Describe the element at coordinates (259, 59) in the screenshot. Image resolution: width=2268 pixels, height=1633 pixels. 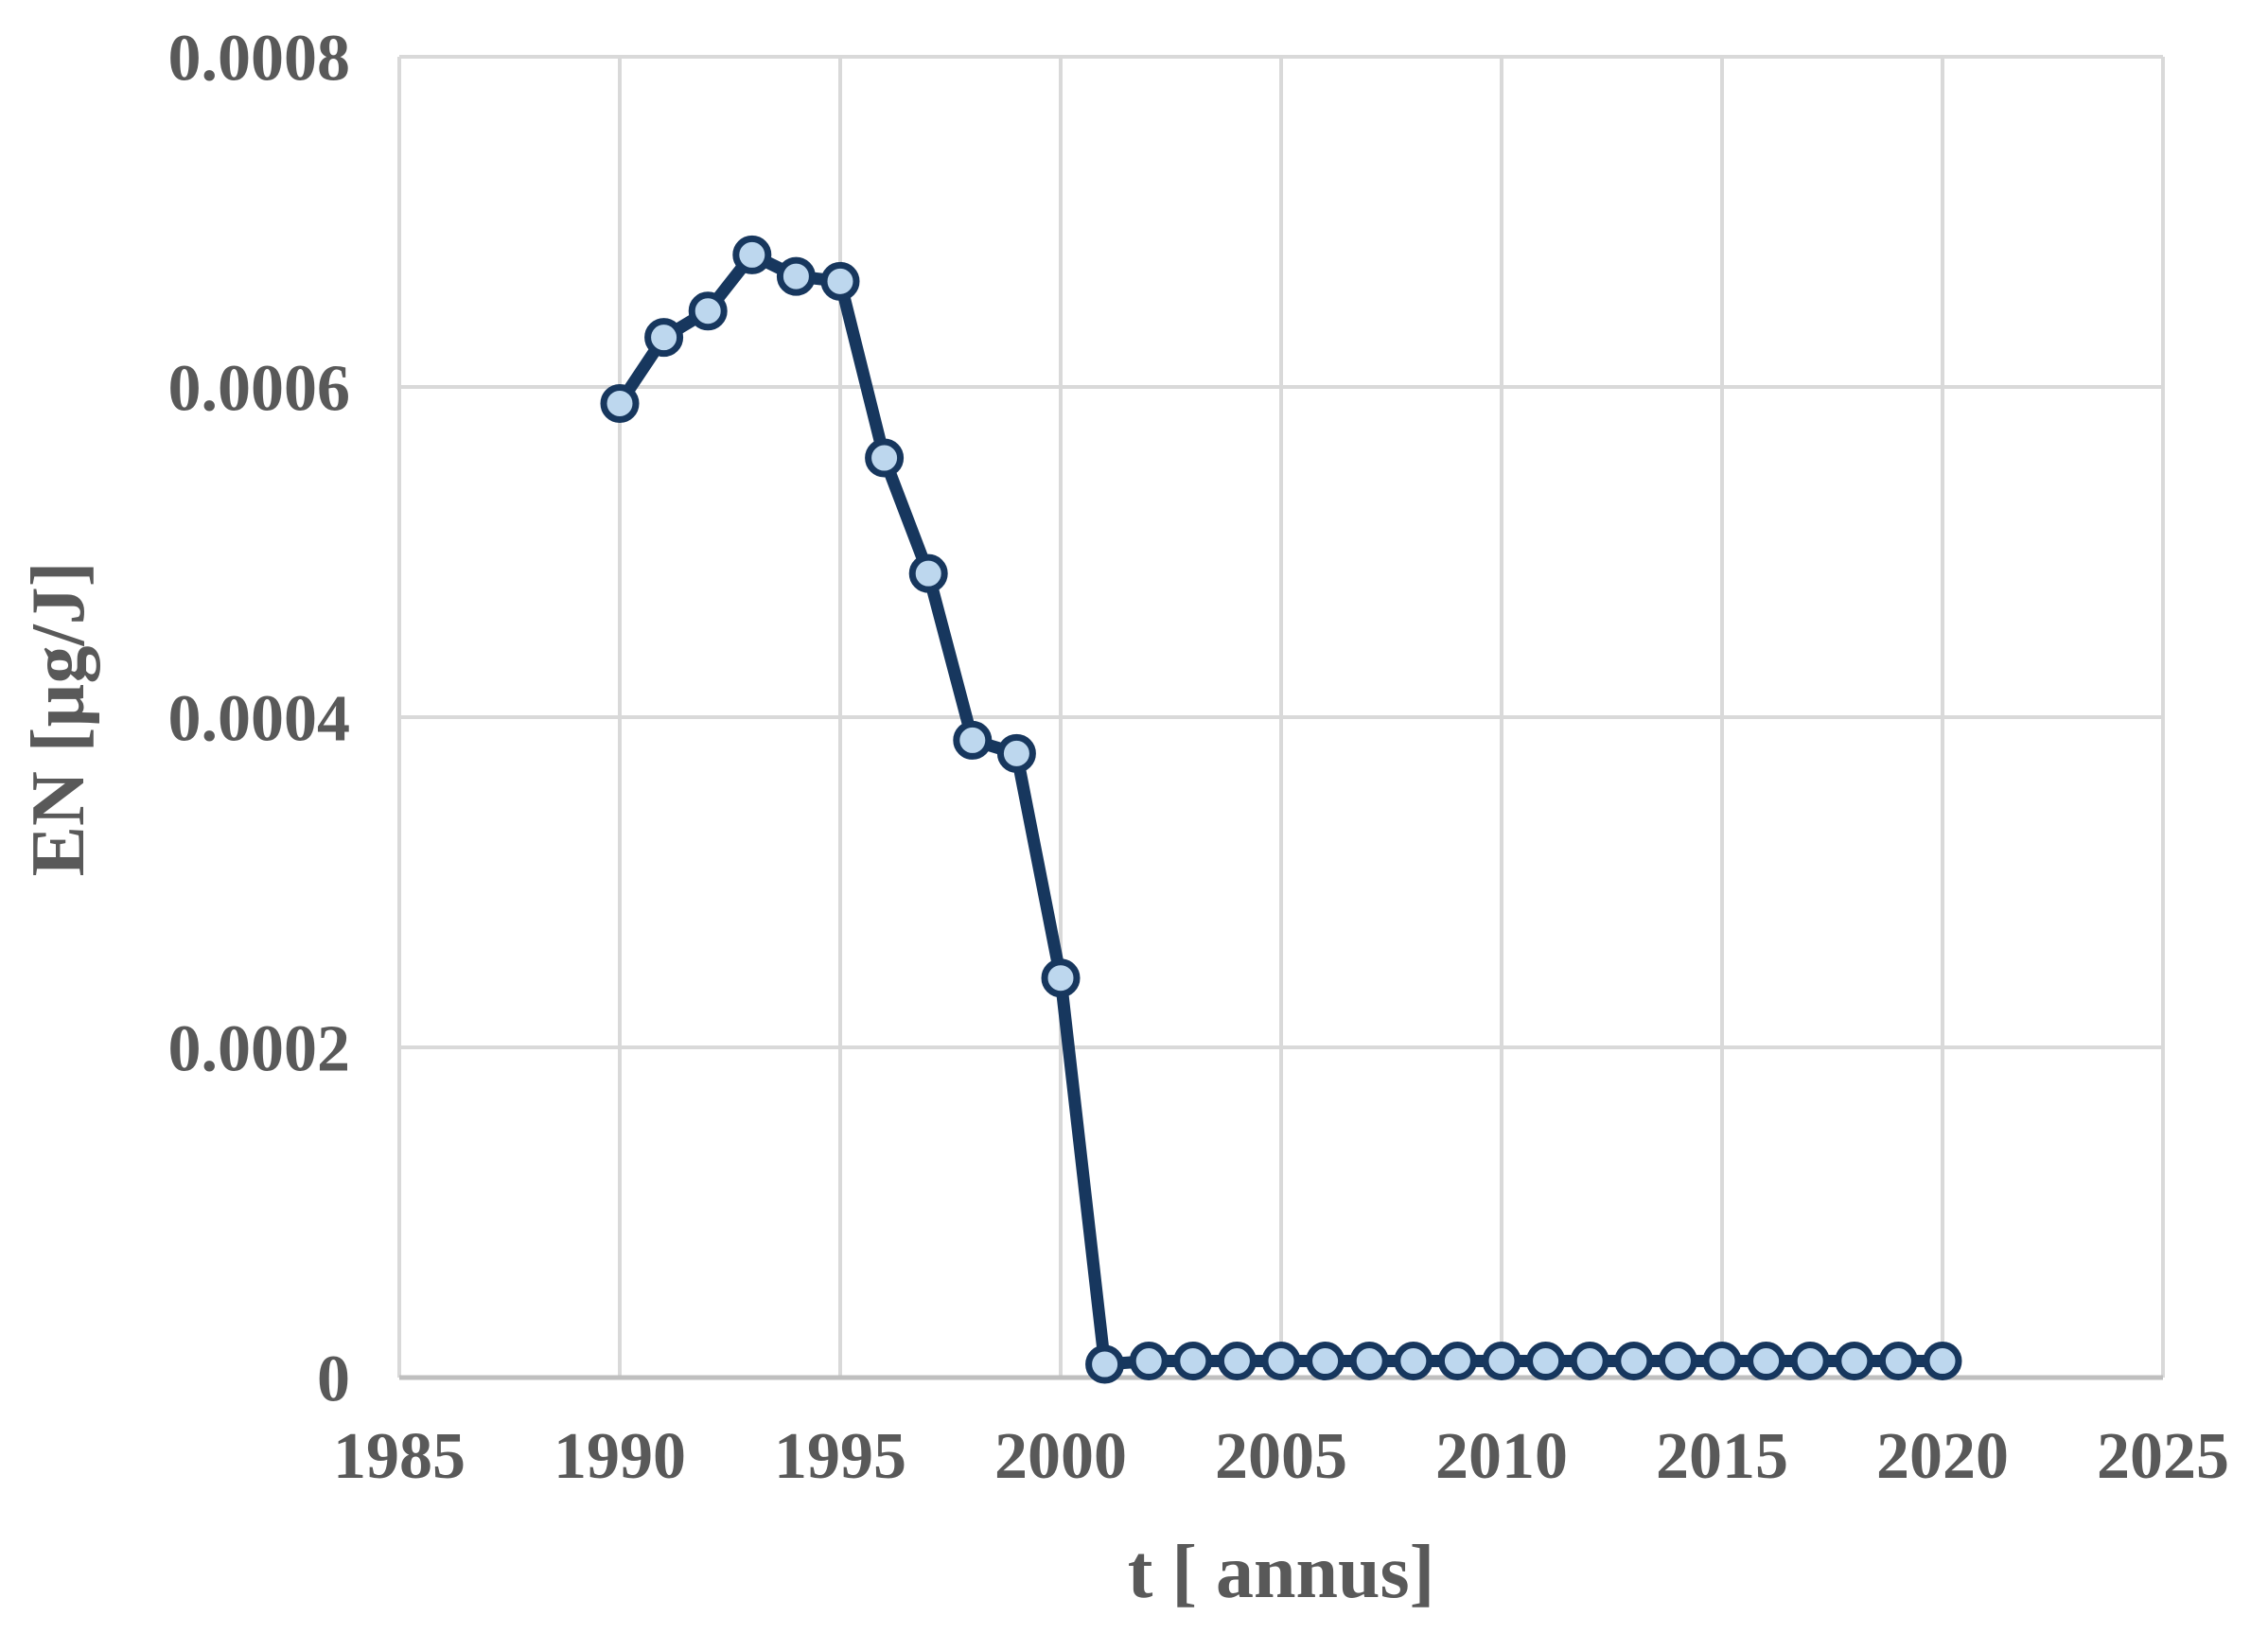
I see `y-tick-label-0.0008: 0.0008` at that location.